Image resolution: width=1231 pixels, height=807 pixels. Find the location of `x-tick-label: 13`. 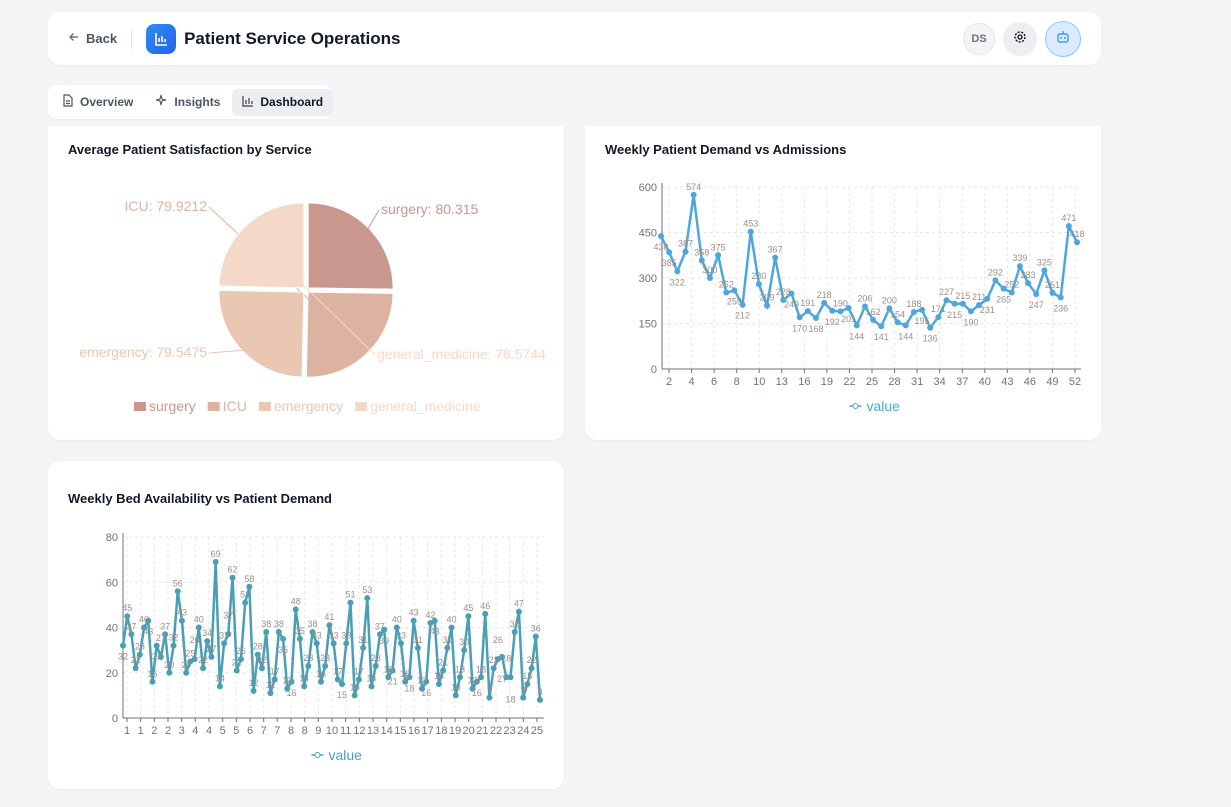

x-tick-label: 13 is located at coordinates (782, 382).